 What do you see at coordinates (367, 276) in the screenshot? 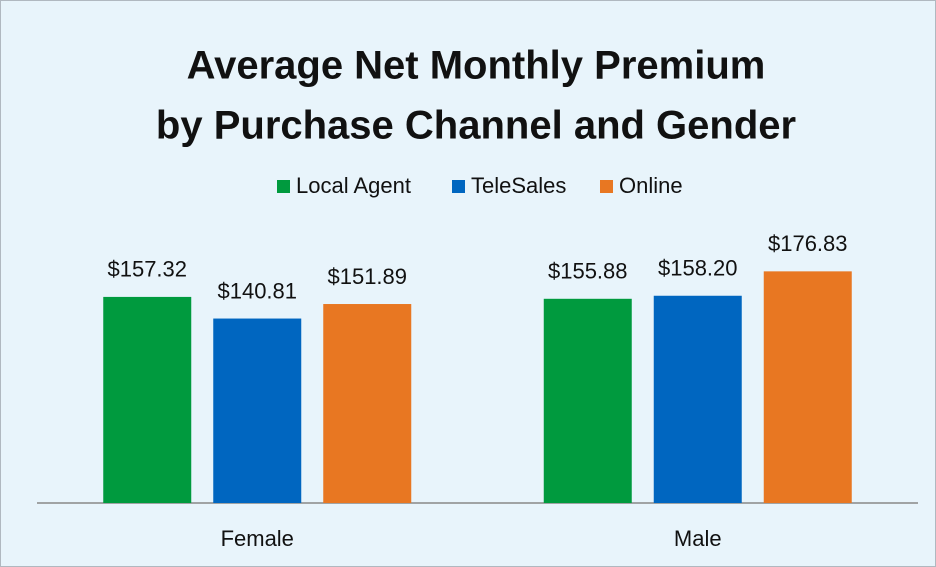
I see `value-label: $151.89` at bounding box center [367, 276].